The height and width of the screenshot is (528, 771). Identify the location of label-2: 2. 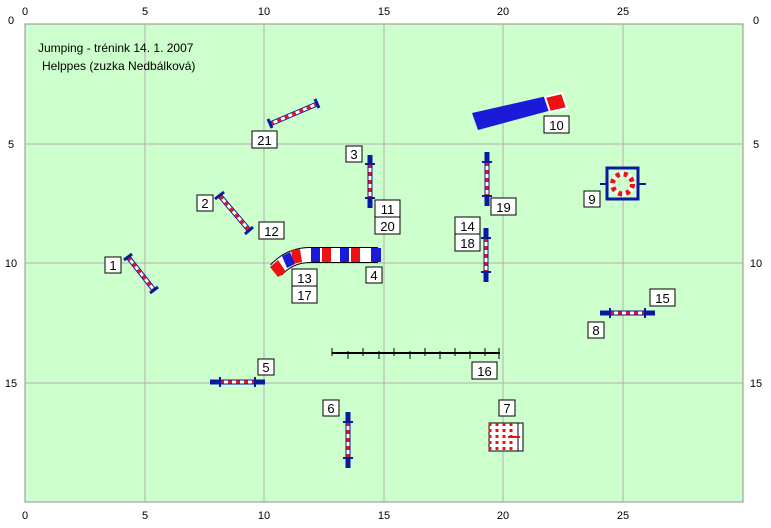
(205, 203).